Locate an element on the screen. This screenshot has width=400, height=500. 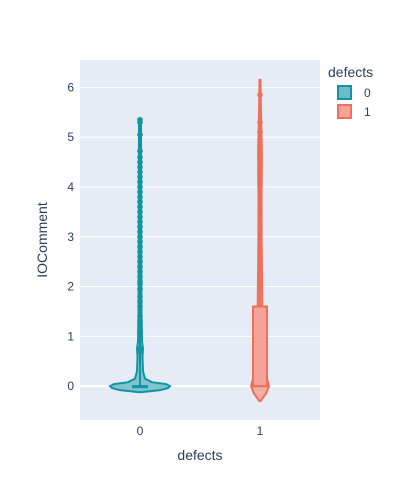
y-tick-label: 1 is located at coordinates (70, 336).